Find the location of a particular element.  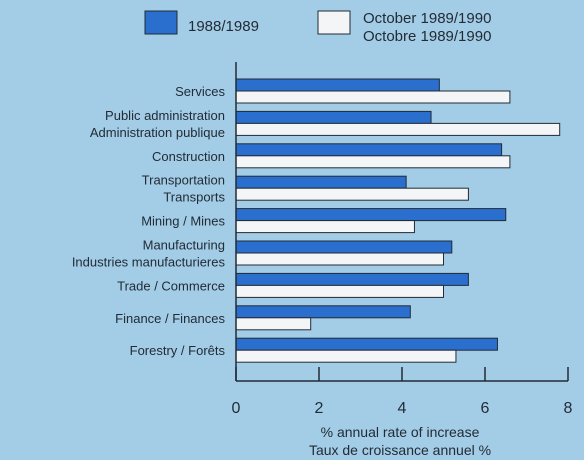

legend-label-series-1: 1988/1989 is located at coordinates (223, 26).